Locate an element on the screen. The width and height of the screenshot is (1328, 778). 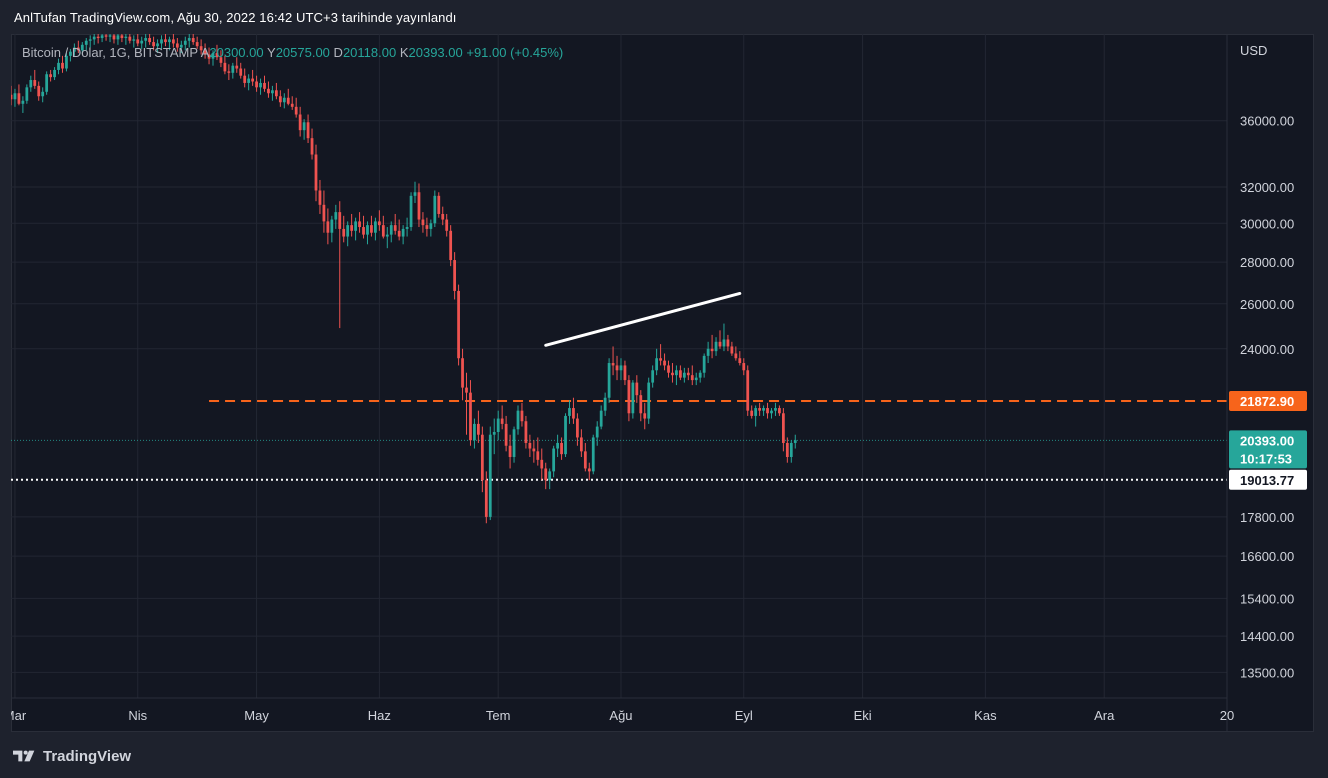
x-tick-label: May is located at coordinates (256, 715).